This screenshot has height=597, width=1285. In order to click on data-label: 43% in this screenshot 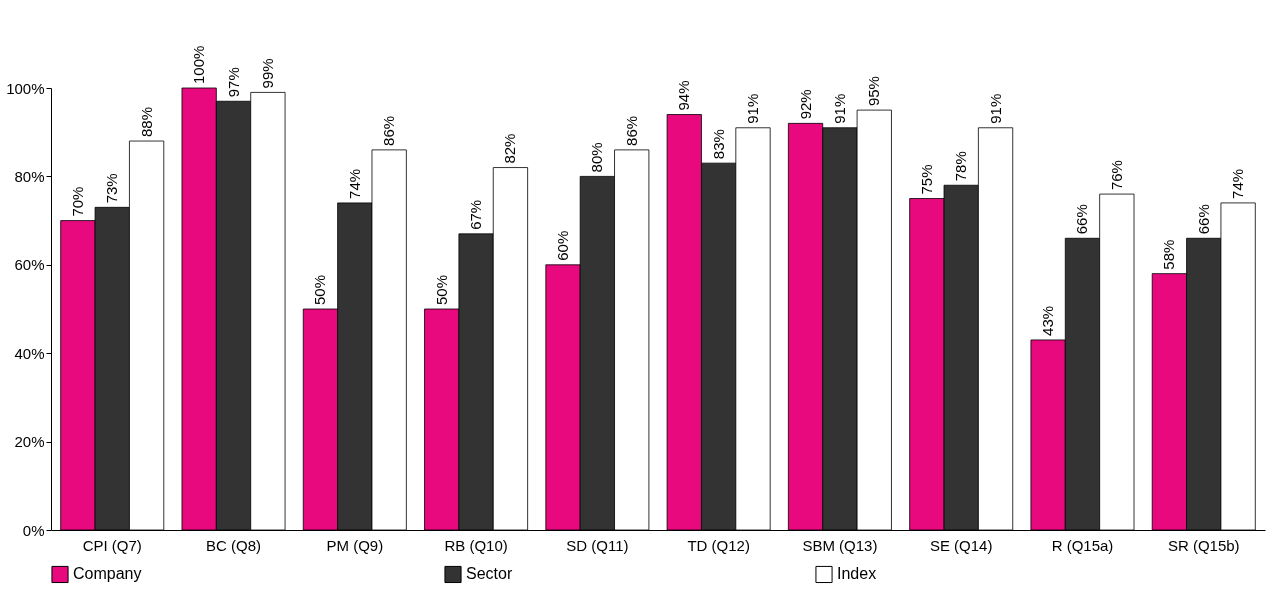, I will do `click(1048, 320)`.